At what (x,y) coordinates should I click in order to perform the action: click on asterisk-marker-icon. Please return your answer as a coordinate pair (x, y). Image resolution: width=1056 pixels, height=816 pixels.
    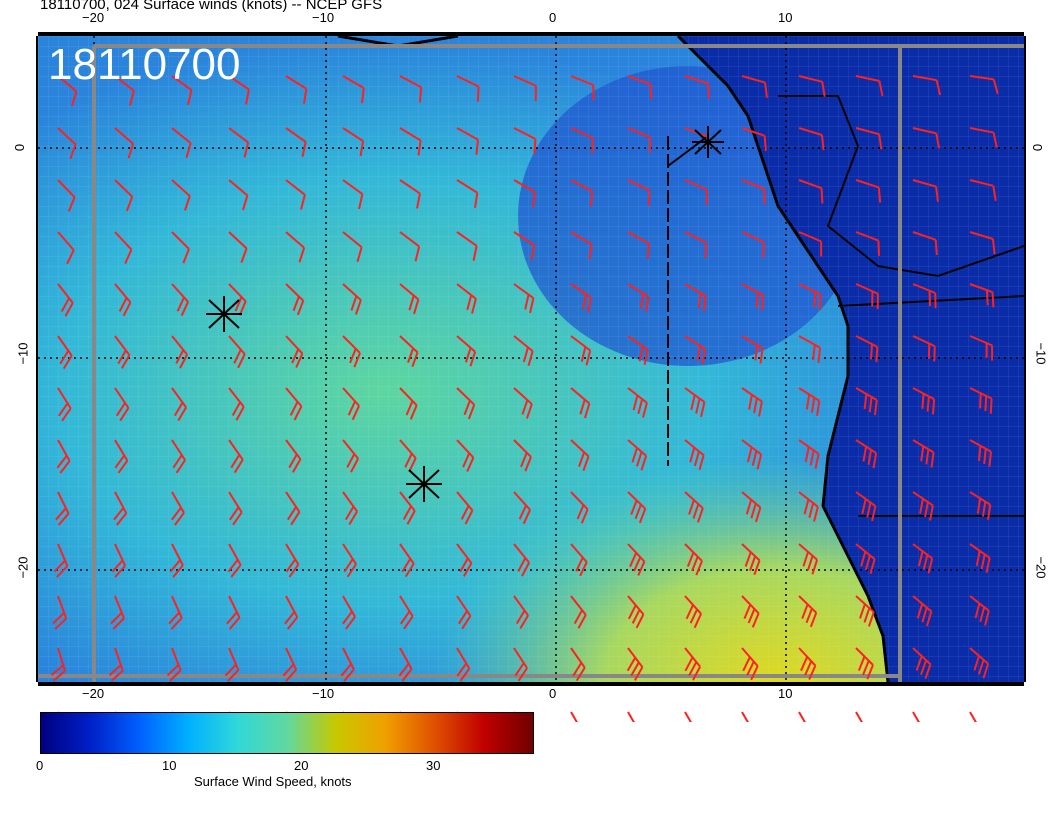
    Looking at the image, I should click on (708, 142).